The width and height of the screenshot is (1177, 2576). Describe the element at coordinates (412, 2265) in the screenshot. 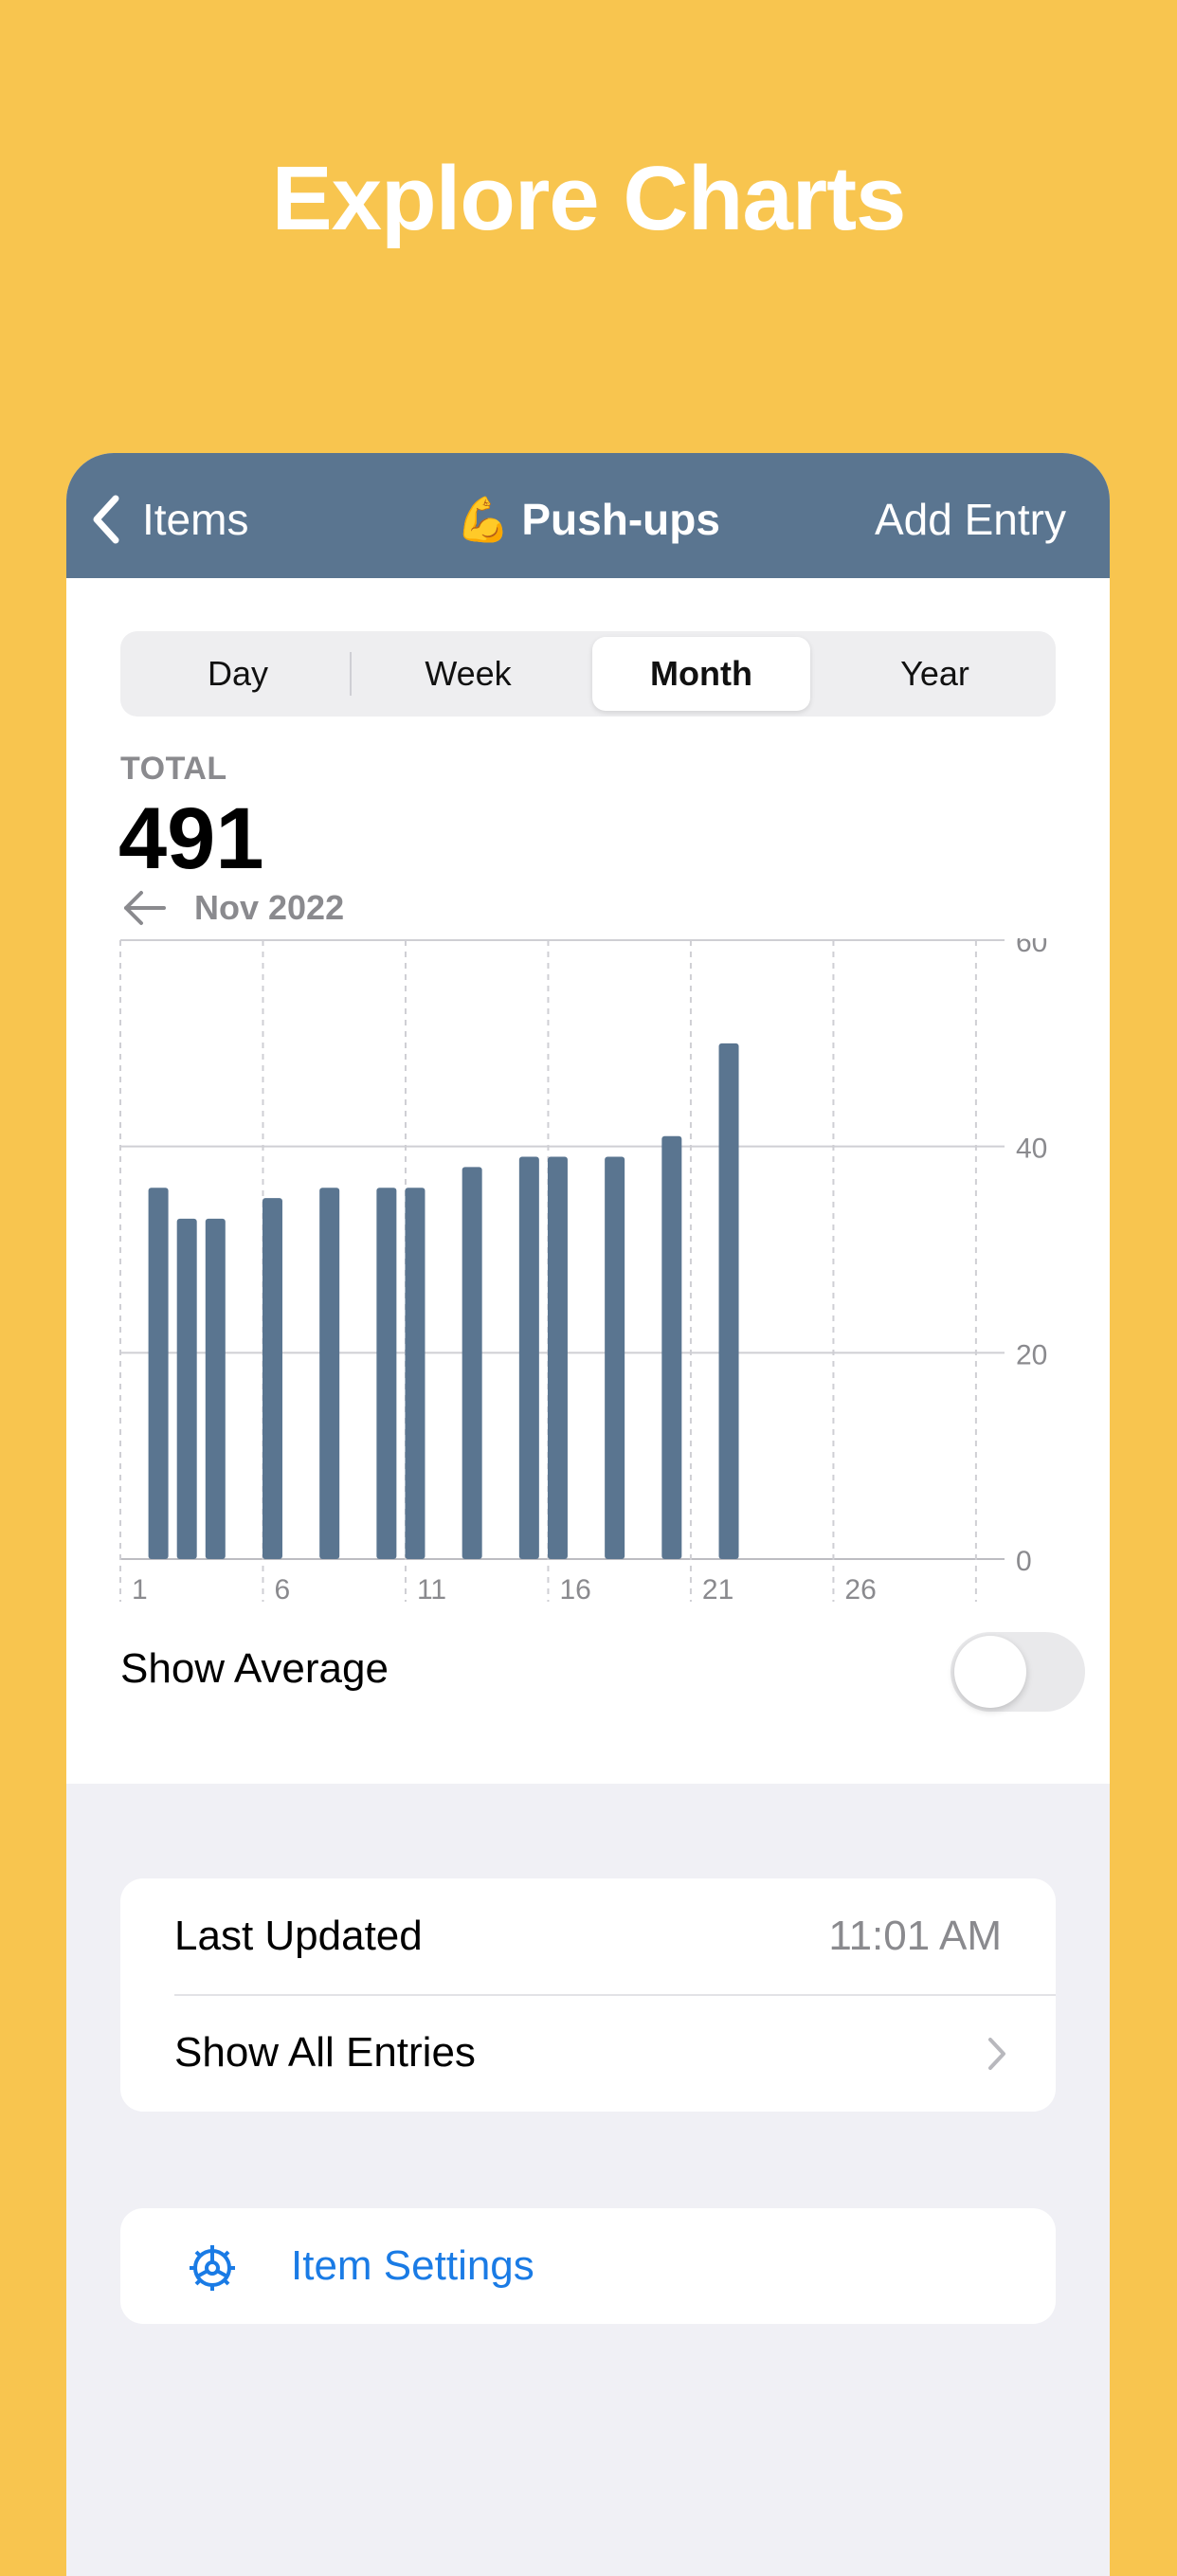

I see `item-settings-label: Item Settings` at that location.